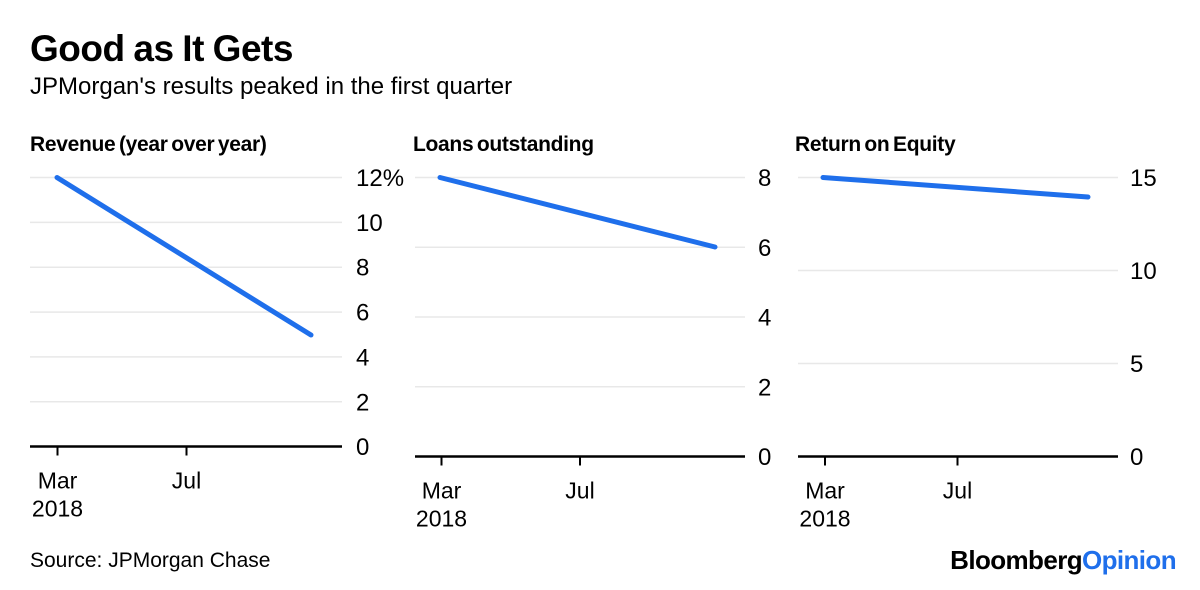 Image resolution: width=1200 pixels, height=590 pixels. I want to click on y-axis-label: 12%, so click(380, 178).